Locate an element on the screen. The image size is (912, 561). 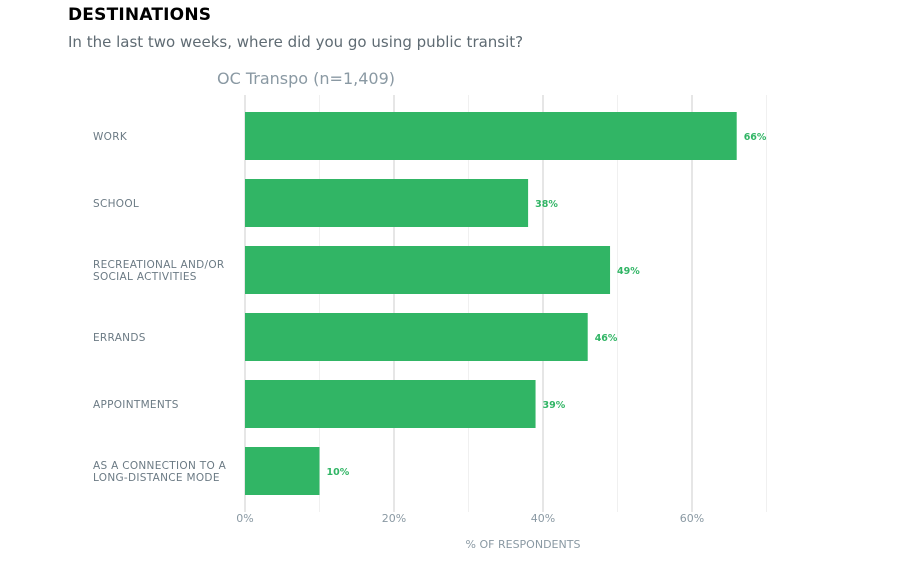
x-axis-label: % OF RESPONDENTS is located at coordinates (523, 544).